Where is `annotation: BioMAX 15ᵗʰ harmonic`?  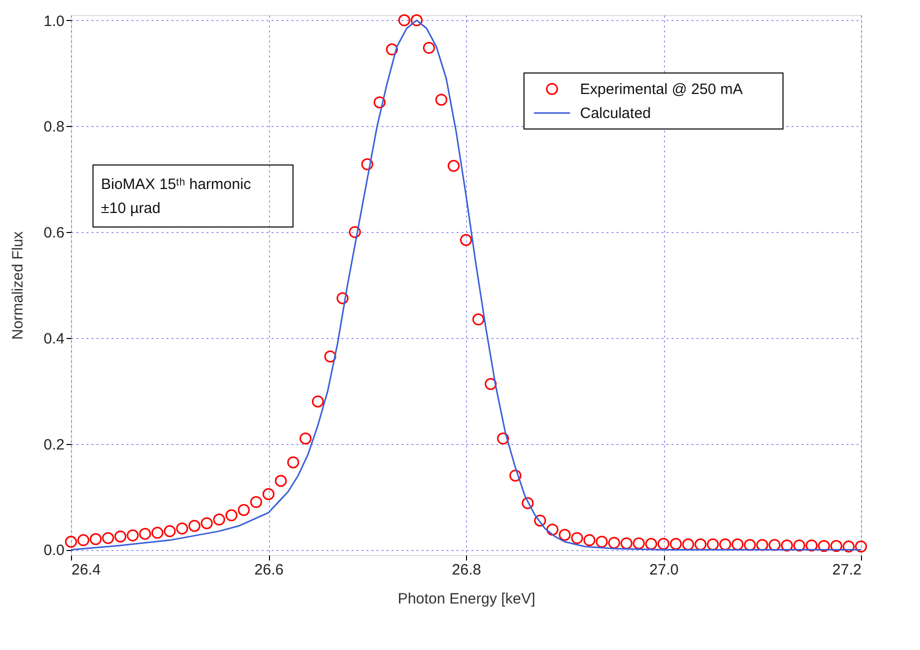 annotation: BioMAX 15ᵗʰ harmonic is located at coordinates (176, 184).